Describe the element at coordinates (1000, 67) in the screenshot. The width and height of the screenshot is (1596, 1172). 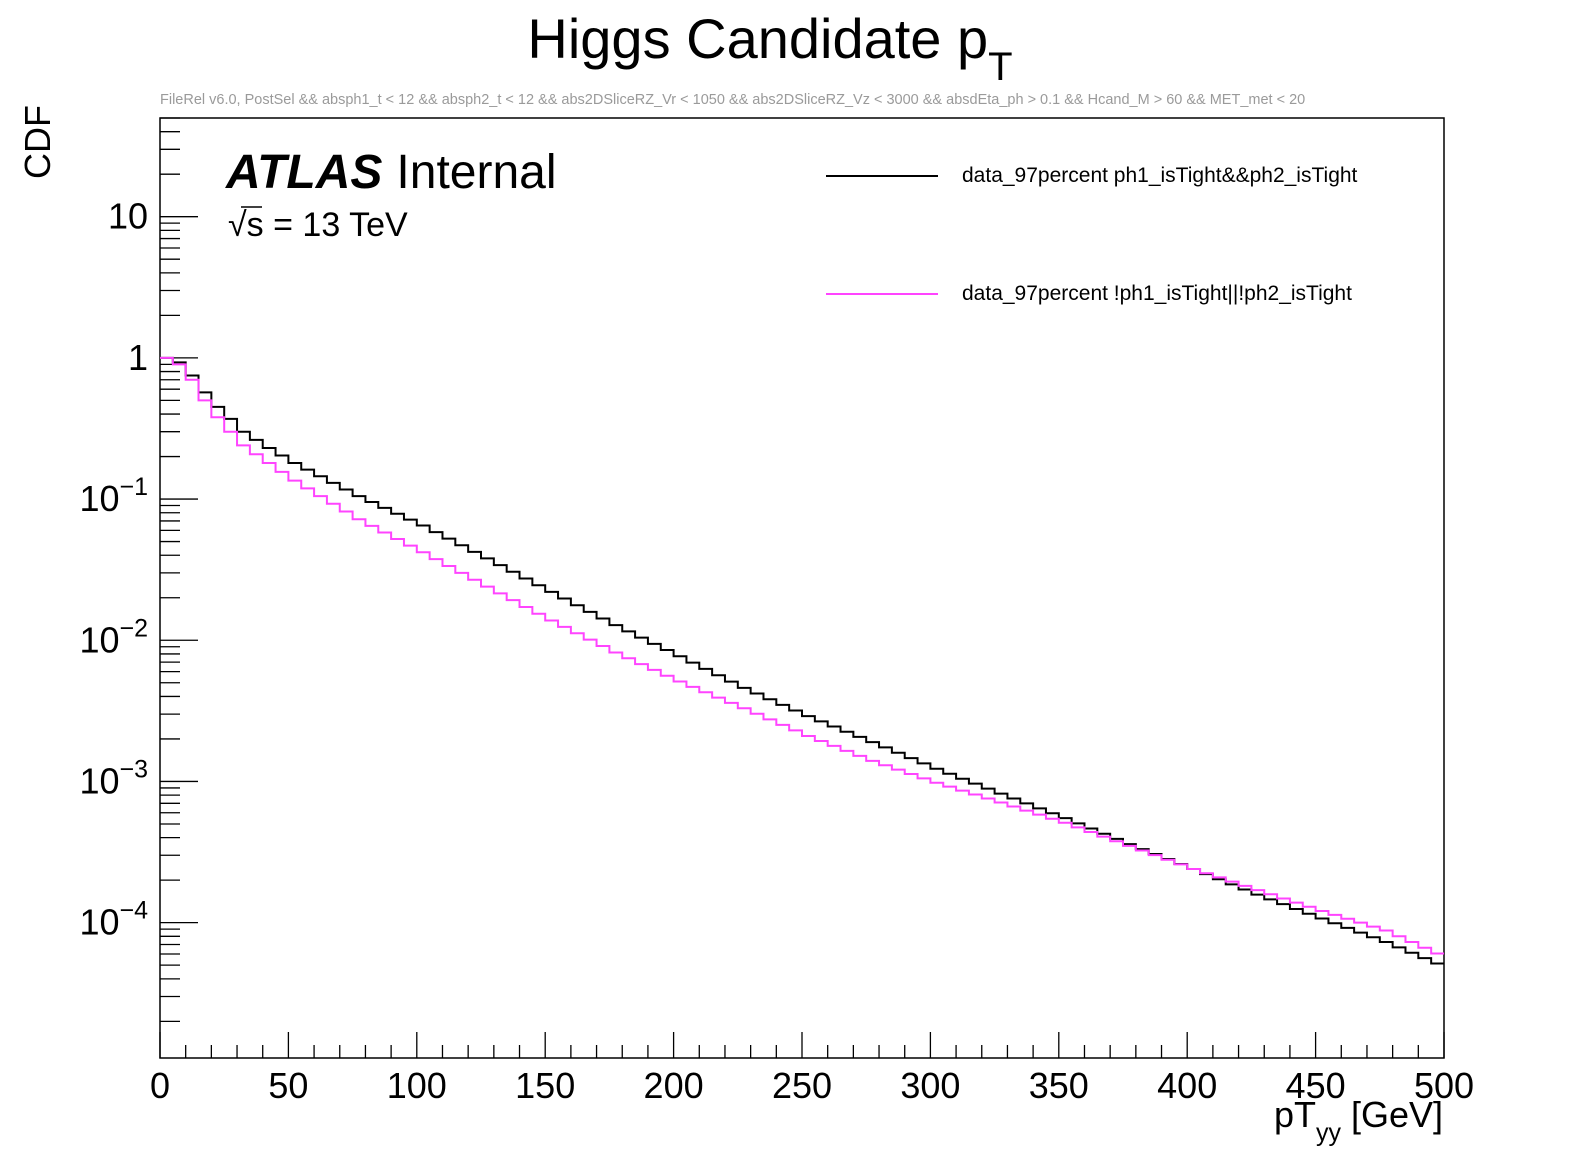
I see `chart-title-subscript: T` at that location.